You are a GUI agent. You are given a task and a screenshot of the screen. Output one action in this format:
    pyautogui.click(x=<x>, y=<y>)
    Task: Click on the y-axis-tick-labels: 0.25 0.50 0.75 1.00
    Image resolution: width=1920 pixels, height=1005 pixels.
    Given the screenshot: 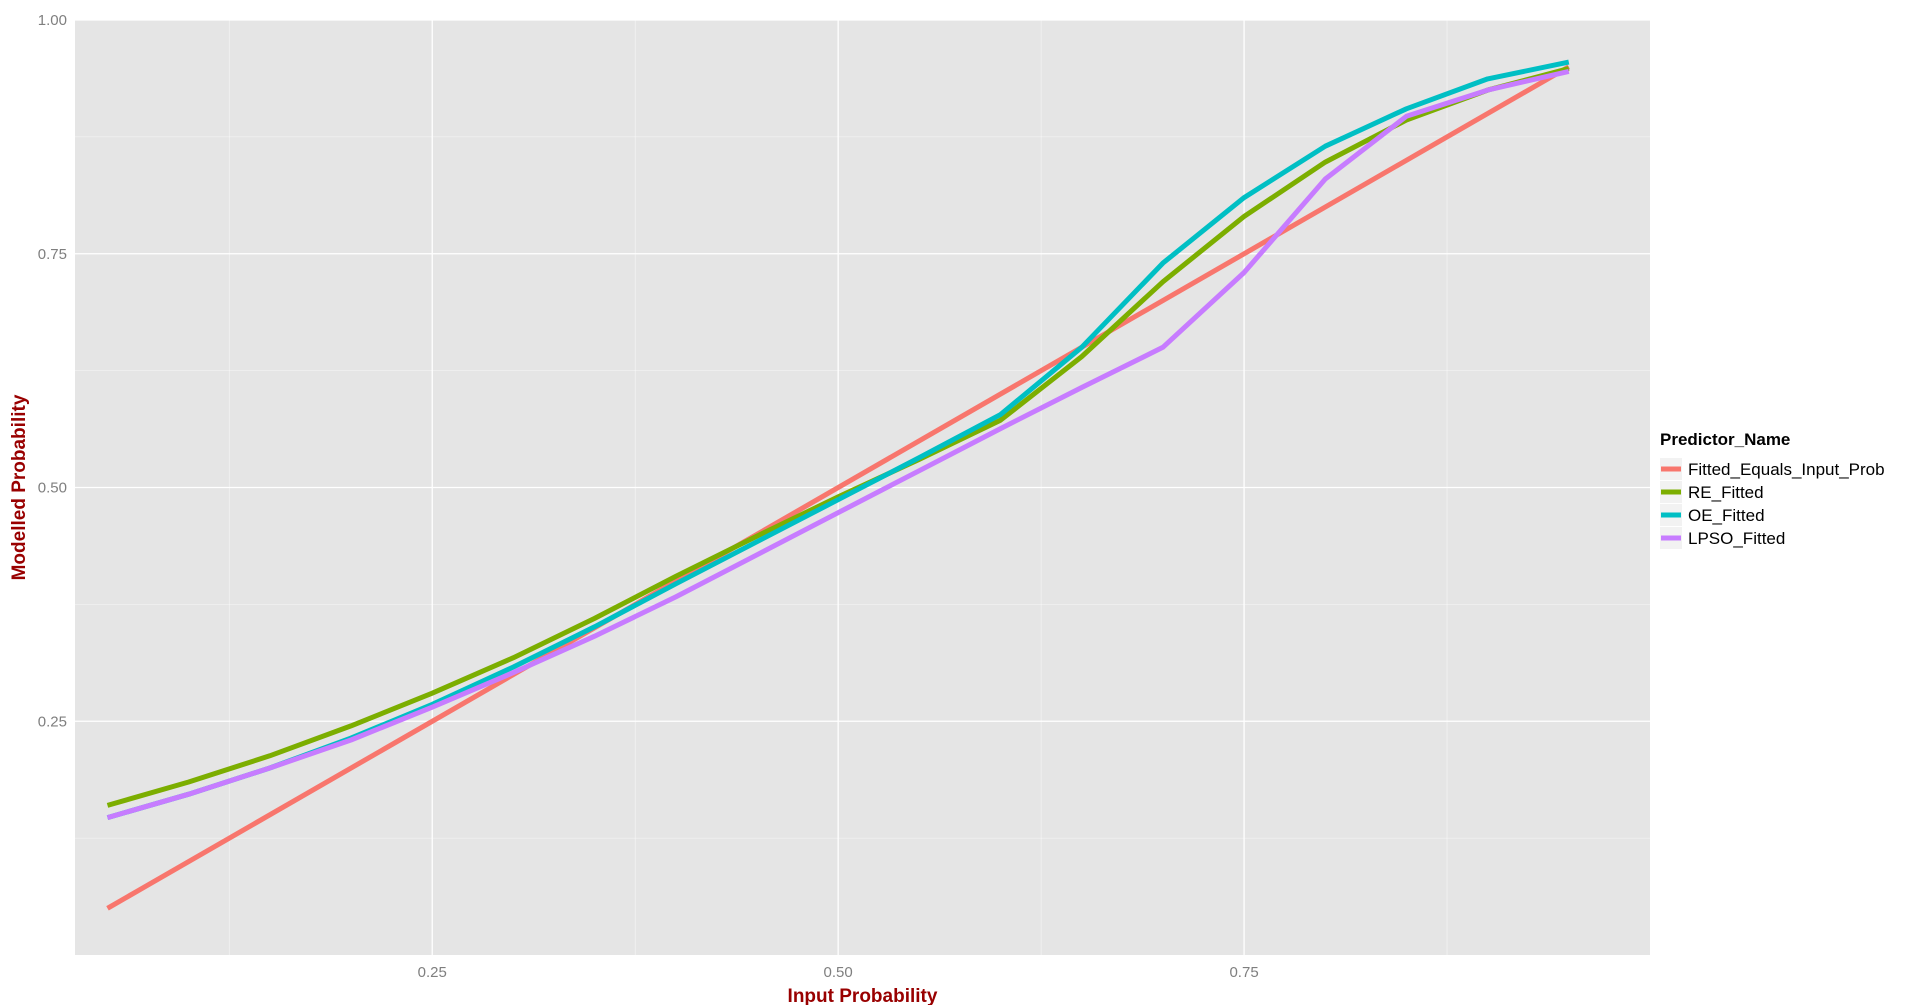 What is the action you would take?
    pyautogui.click(x=52, y=371)
    